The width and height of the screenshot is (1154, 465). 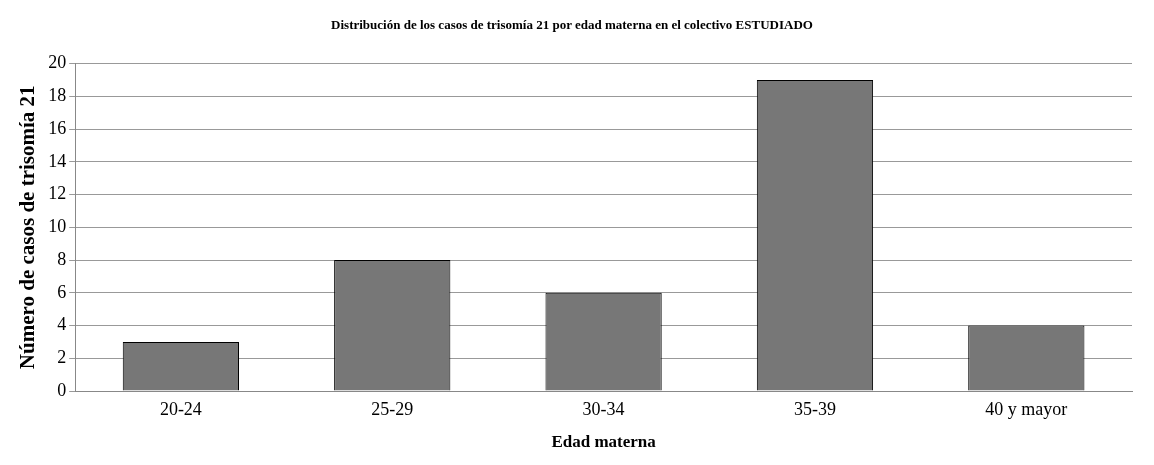 I want to click on x-tick-label: 35-39, so click(x=814, y=408).